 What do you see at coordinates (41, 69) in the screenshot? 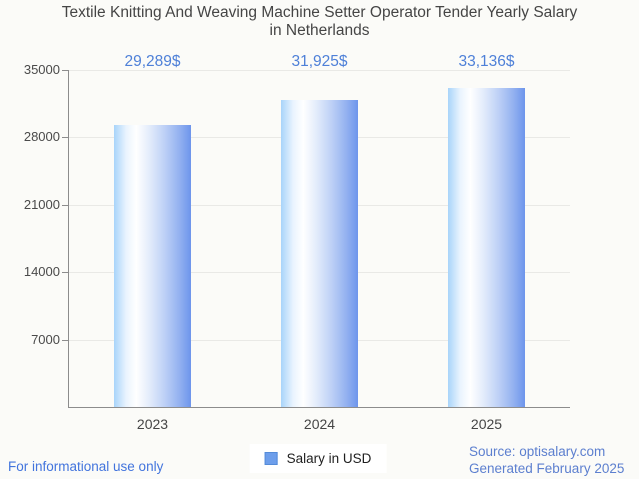
I see `y-axis-tick-label: 35000` at bounding box center [41, 69].